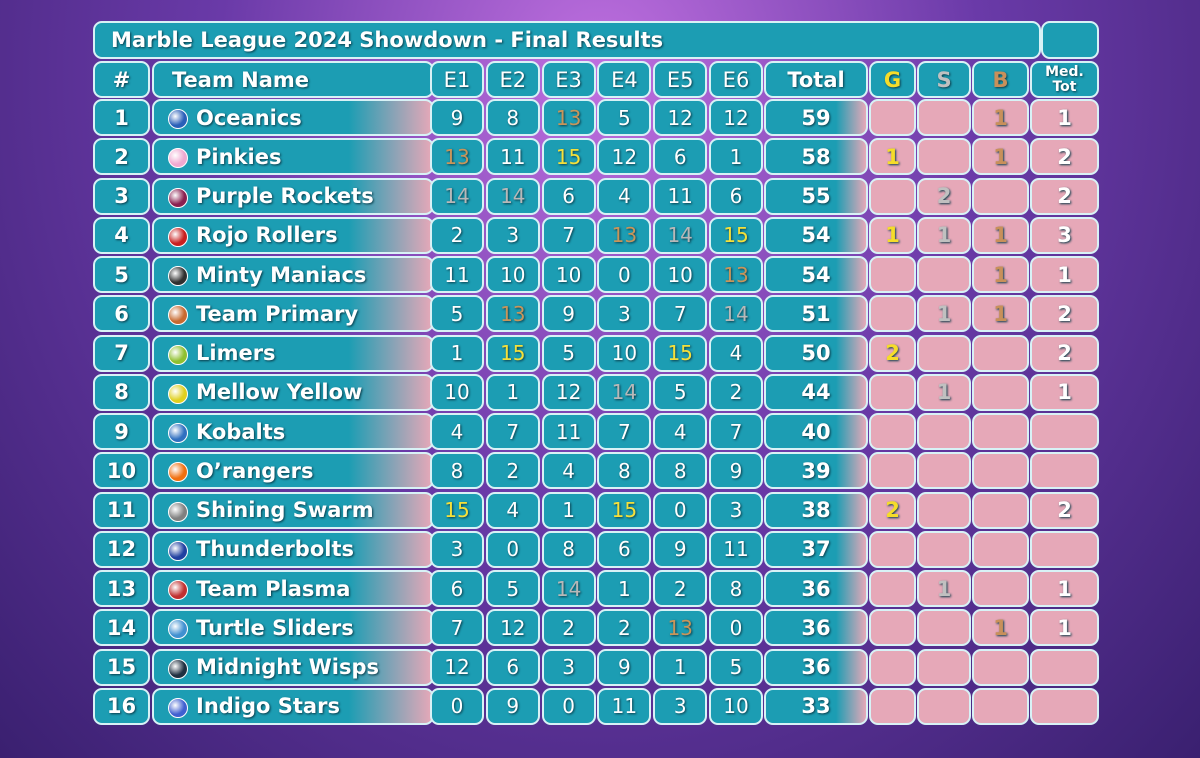  I want to click on rank: 11, so click(121, 510).